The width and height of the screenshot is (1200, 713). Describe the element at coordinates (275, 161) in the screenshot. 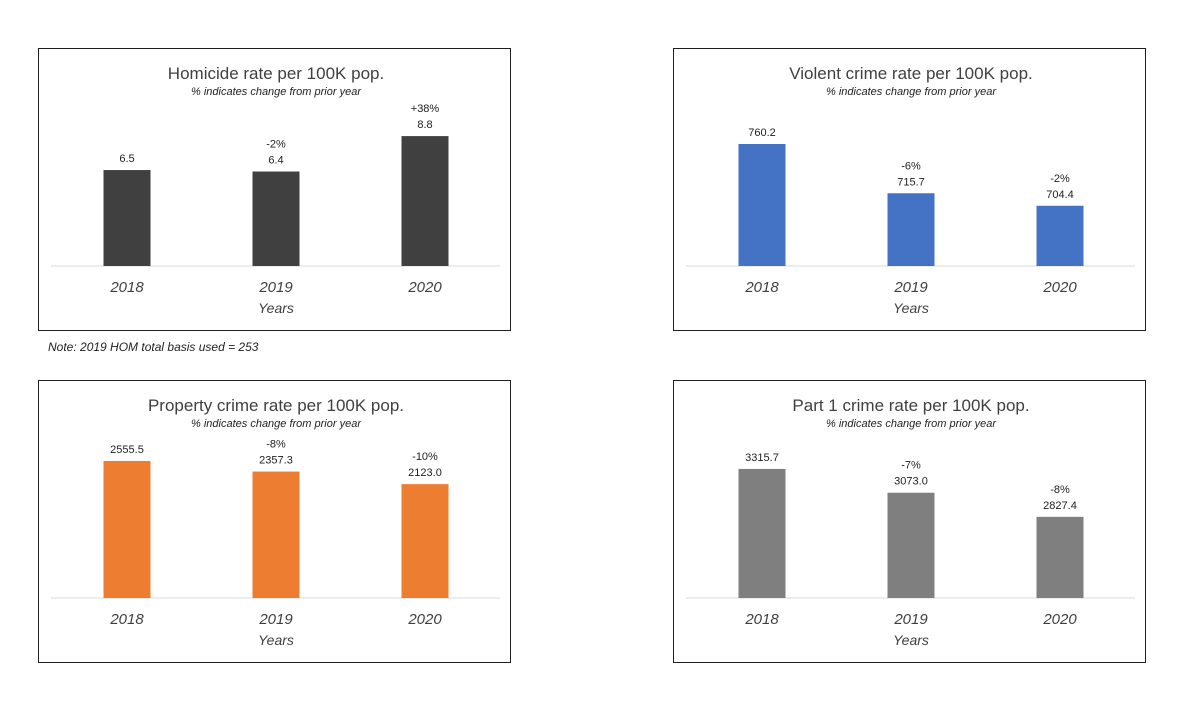

I see `data-label: 6.4` at that location.